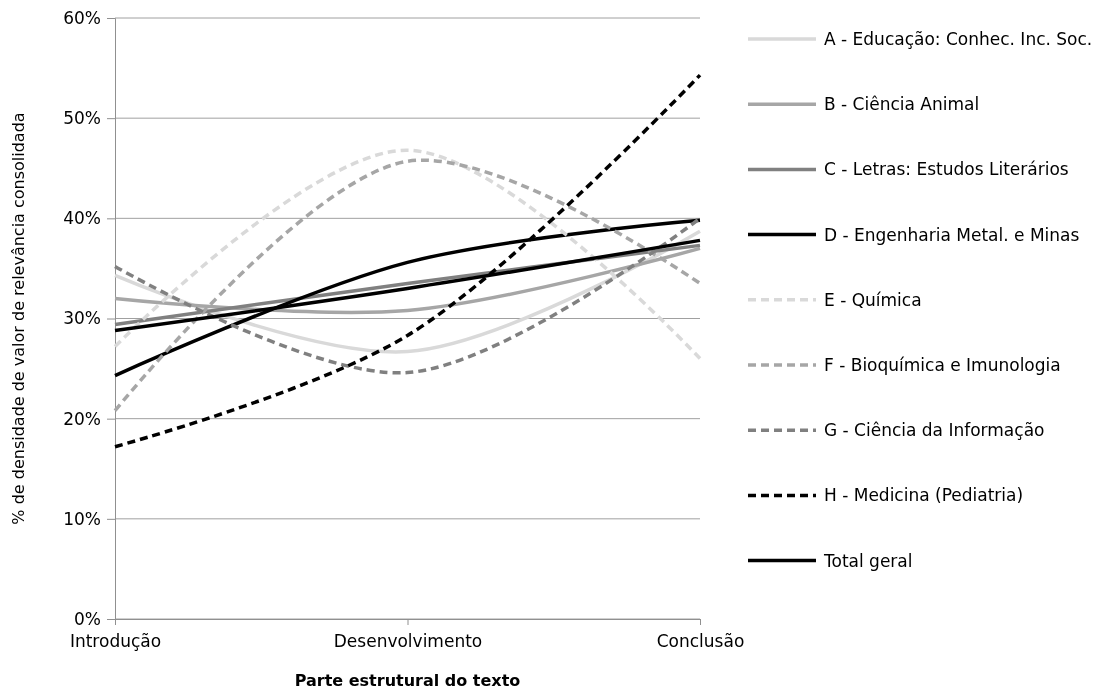 Image resolution: width=1108 pixels, height=695 pixels. I want to click on x-tick-label: Conclusão, so click(700, 641).